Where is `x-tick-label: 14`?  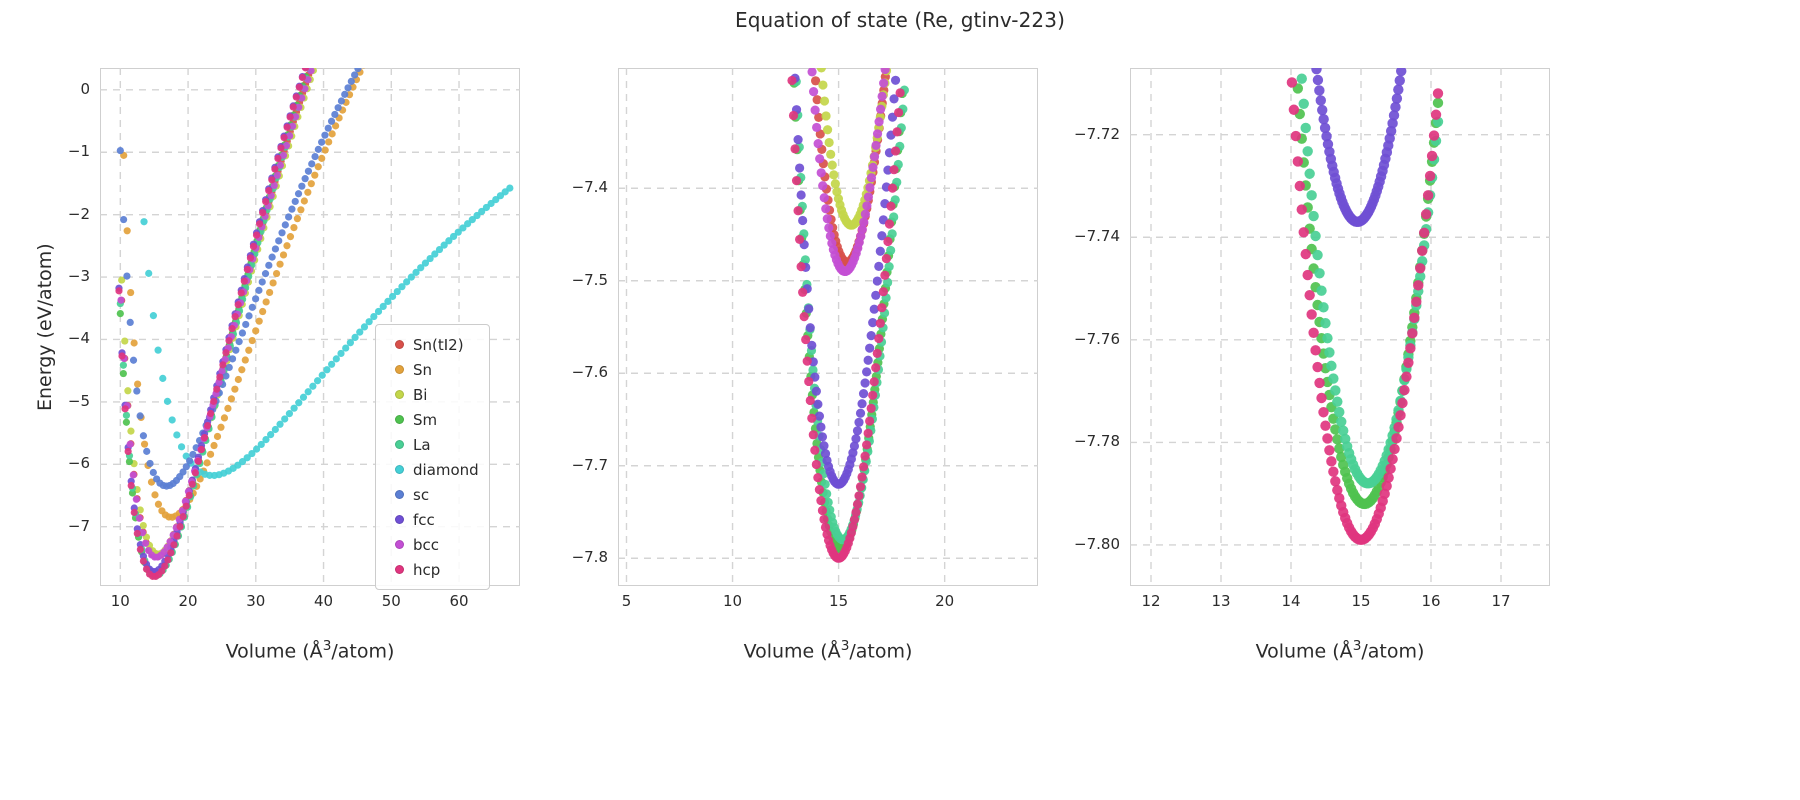
x-tick-label: 14 is located at coordinates (1291, 601).